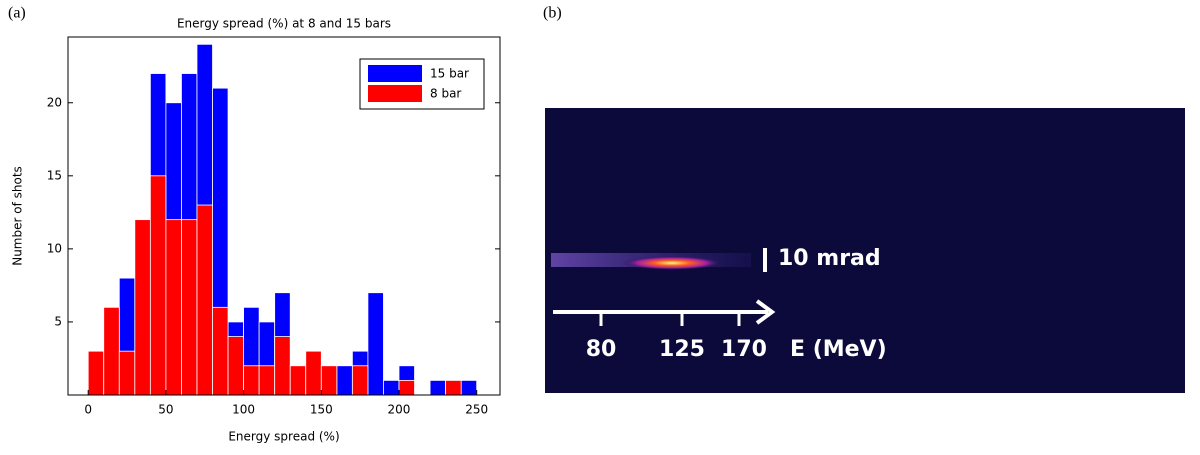 The height and width of the screenshot is (455, 1200). Describe the element at coordinates (54, 248) in the screenshot. I see `y-tick-label: 10` at that location.